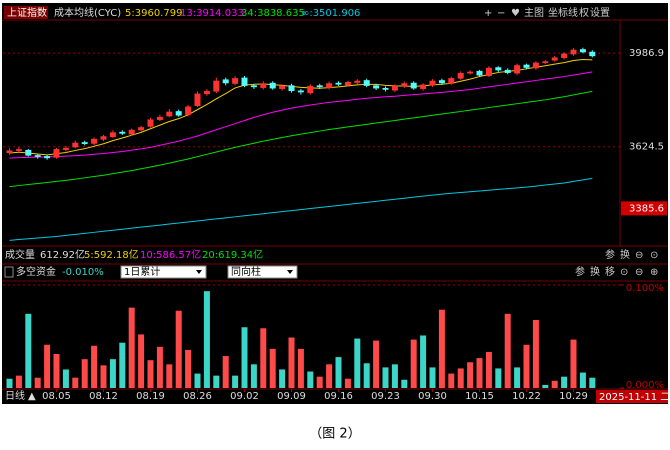 This screenshot has height=450, width=670. Describe the element at coordinates (212, 13) in the screenshot. I see `legend-entry: 13:3914.033` at that location.